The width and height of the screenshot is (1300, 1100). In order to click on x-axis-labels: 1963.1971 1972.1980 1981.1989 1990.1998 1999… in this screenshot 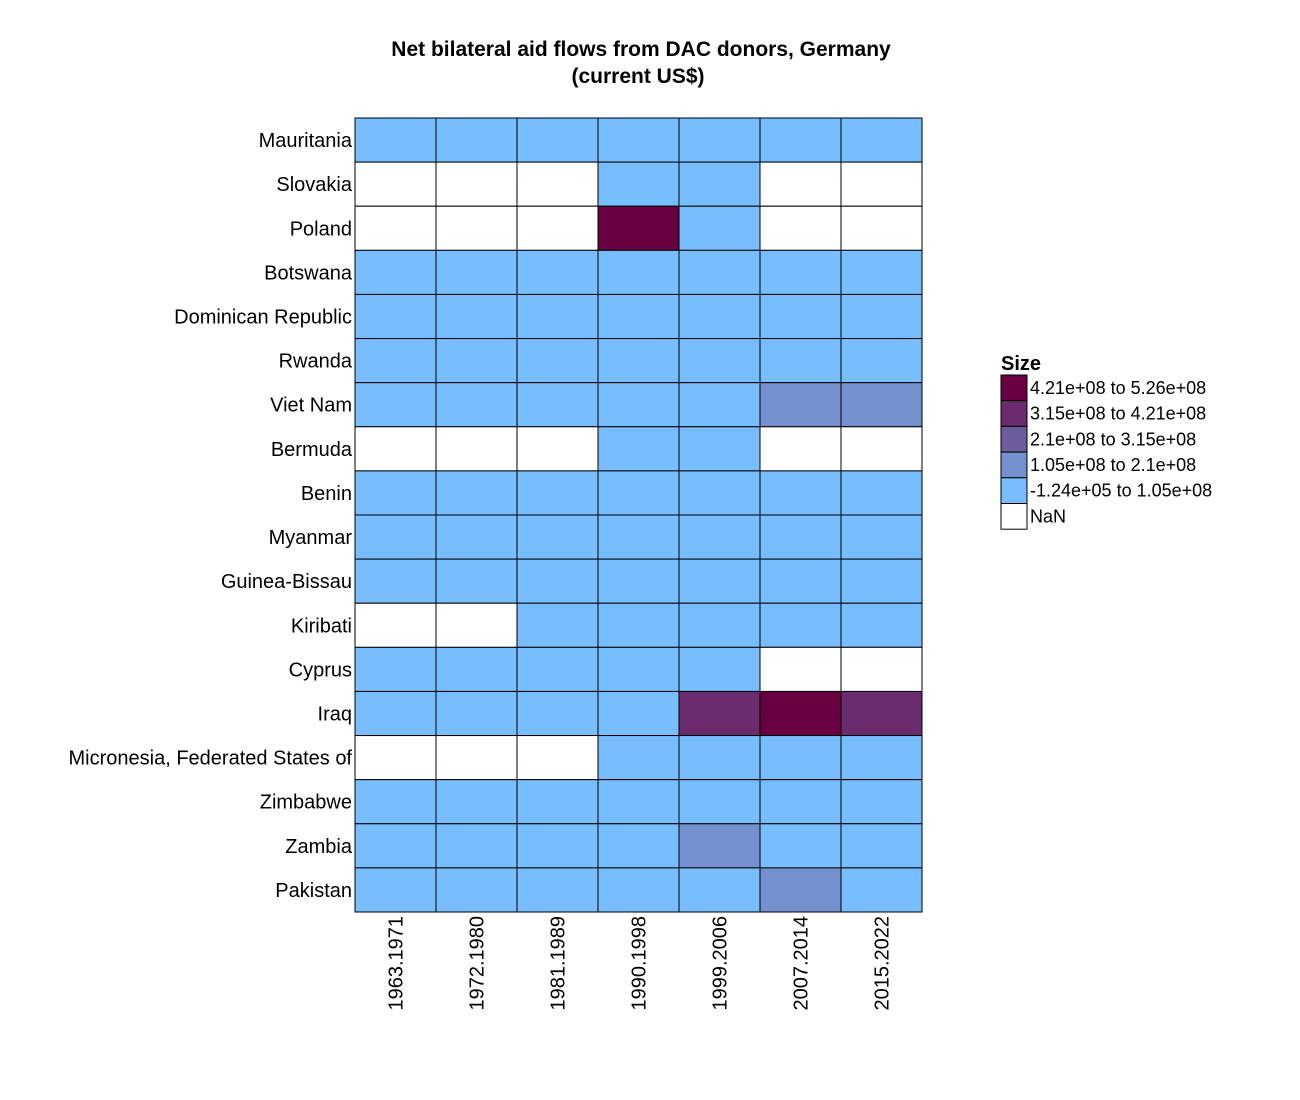, I will do `click(640, 963)`.